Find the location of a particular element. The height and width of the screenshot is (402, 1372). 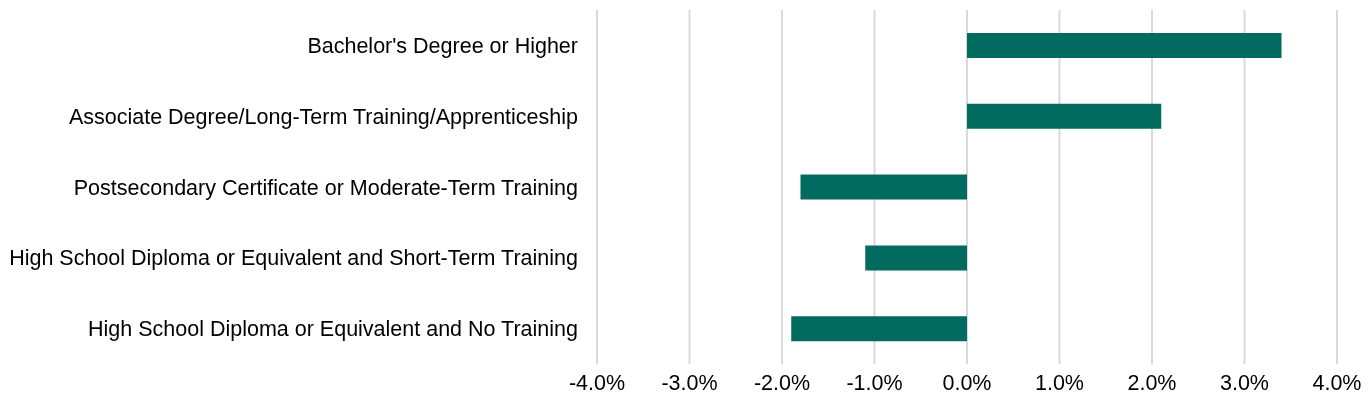

x-tick-label: 2.0% is located at coordinates (1152, 383).